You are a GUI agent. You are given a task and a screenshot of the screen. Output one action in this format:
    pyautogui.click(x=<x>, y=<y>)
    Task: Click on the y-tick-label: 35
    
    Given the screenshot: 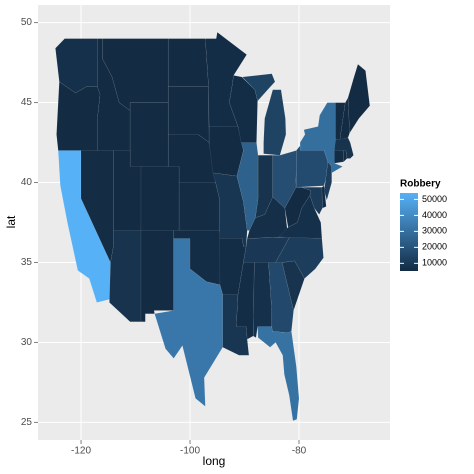 What is the action you would take?
    pyautogui.click(x=27, y=262)
    